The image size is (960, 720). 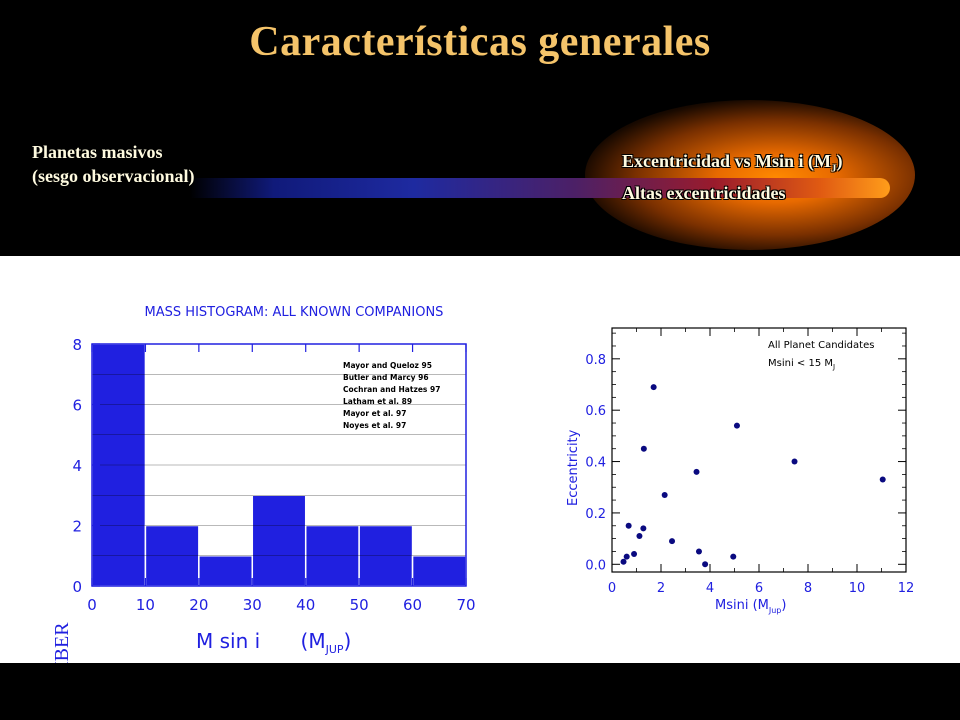 What do you see at coordinates (833, 367) in the screenshot?
I see `scatter-annotation-line2-sub: J` at bounding box center [833, 367].